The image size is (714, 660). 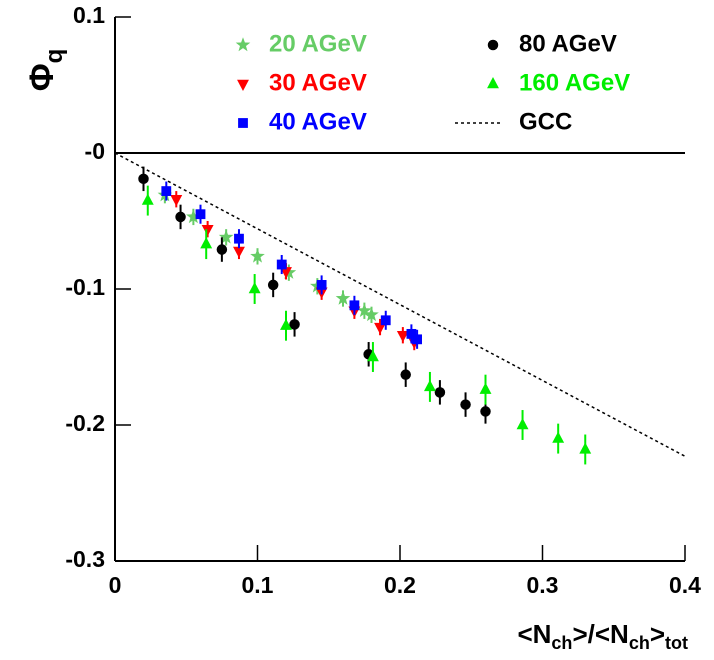 I want to click on legend-label: GCC, so click(x=545, y=121).